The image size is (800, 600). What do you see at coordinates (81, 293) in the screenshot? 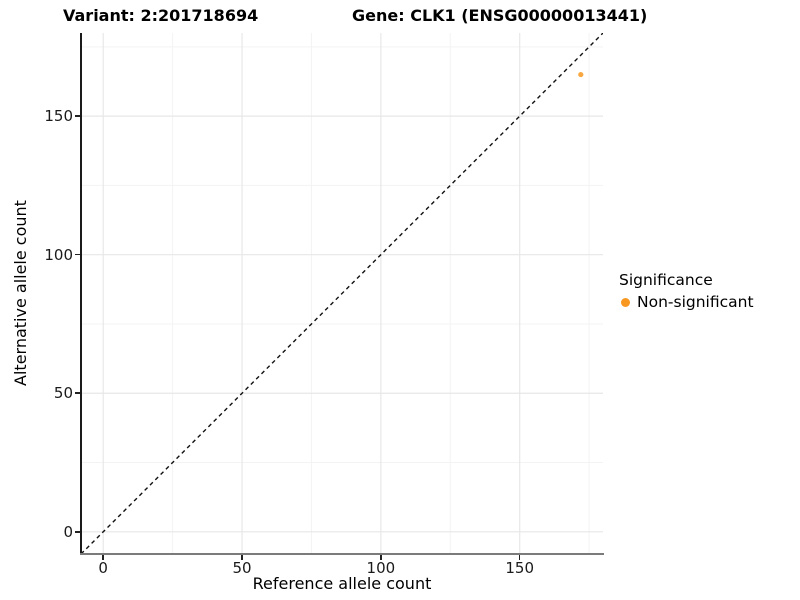
I see `y-axis-line` at bounding box center [81, 293].